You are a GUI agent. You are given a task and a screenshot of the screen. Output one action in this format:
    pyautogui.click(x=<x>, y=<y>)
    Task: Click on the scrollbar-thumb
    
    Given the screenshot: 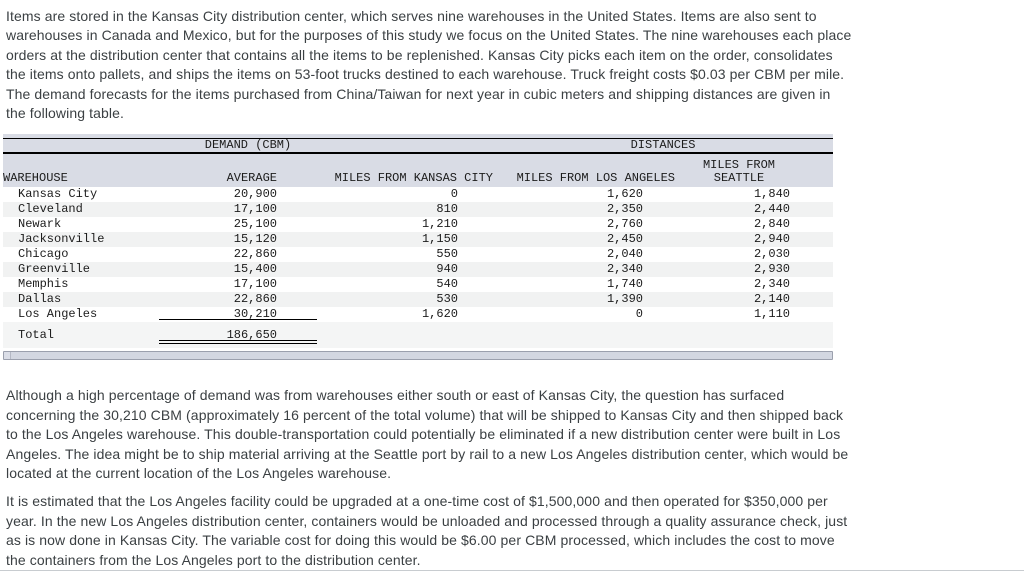 What is the action you would take?
    pyautogui.click(x=421, y=356)
    